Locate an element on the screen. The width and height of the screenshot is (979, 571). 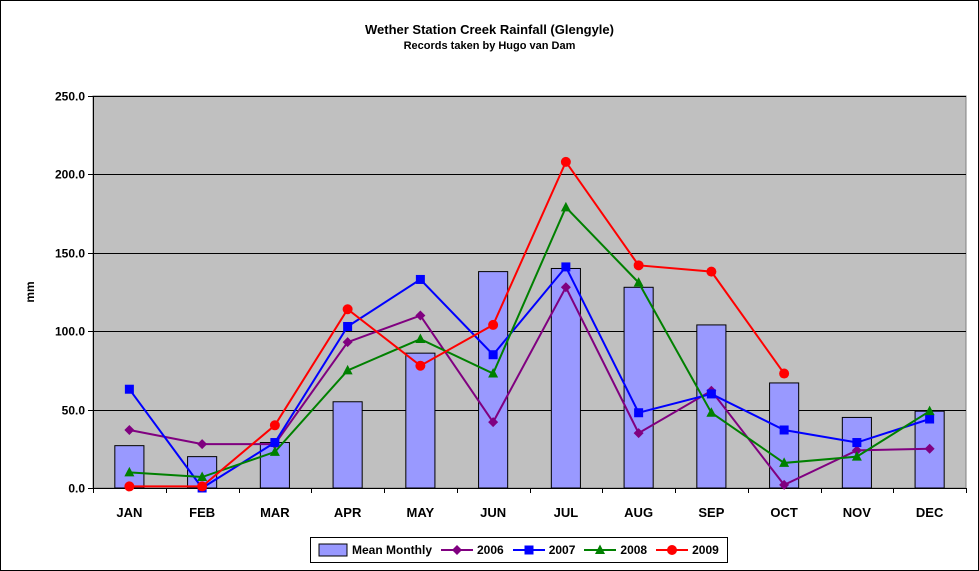
x-tick-label: MAR is located at coordinates (275, 512).